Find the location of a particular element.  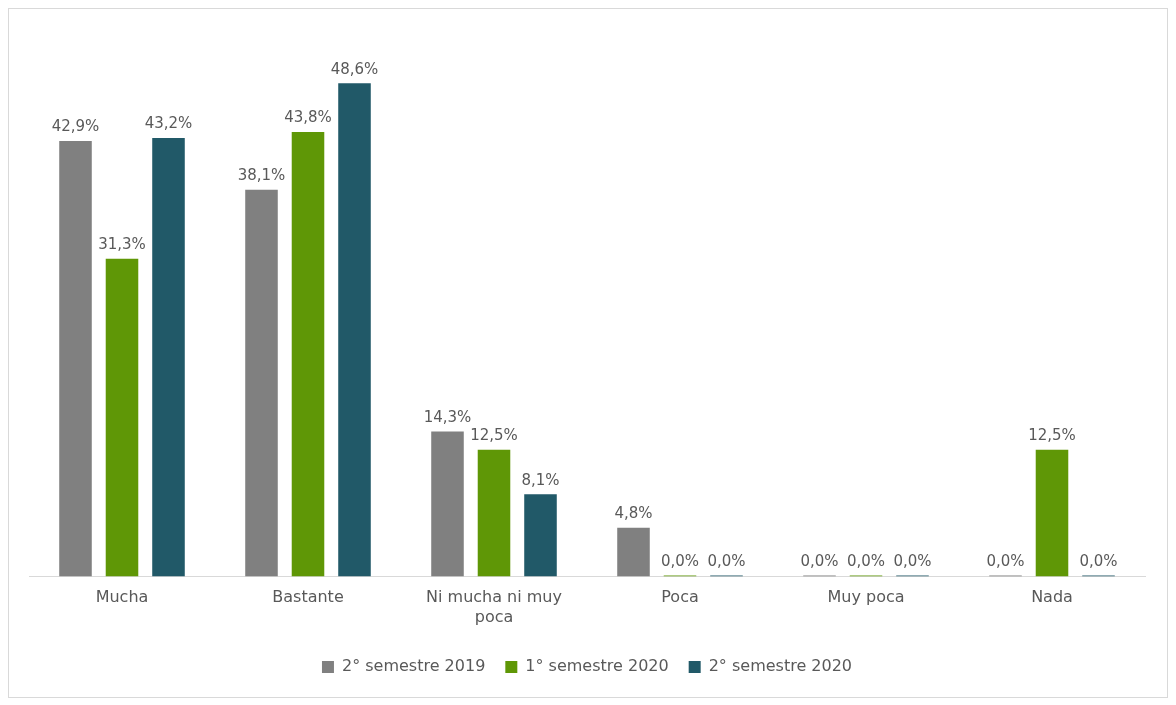

legend-label: 1° semestre 2020 is located at coordinates (597, 666).